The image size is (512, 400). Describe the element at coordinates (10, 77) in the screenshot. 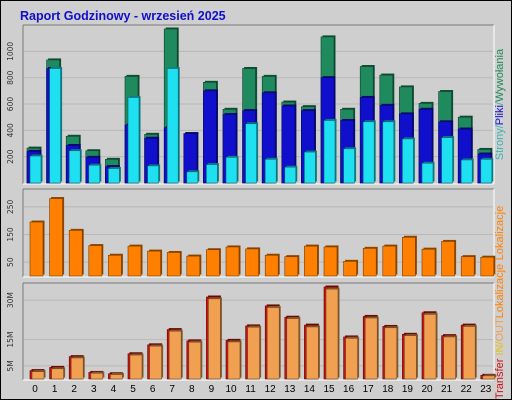

I see `y-tick-label: 800` at that location.